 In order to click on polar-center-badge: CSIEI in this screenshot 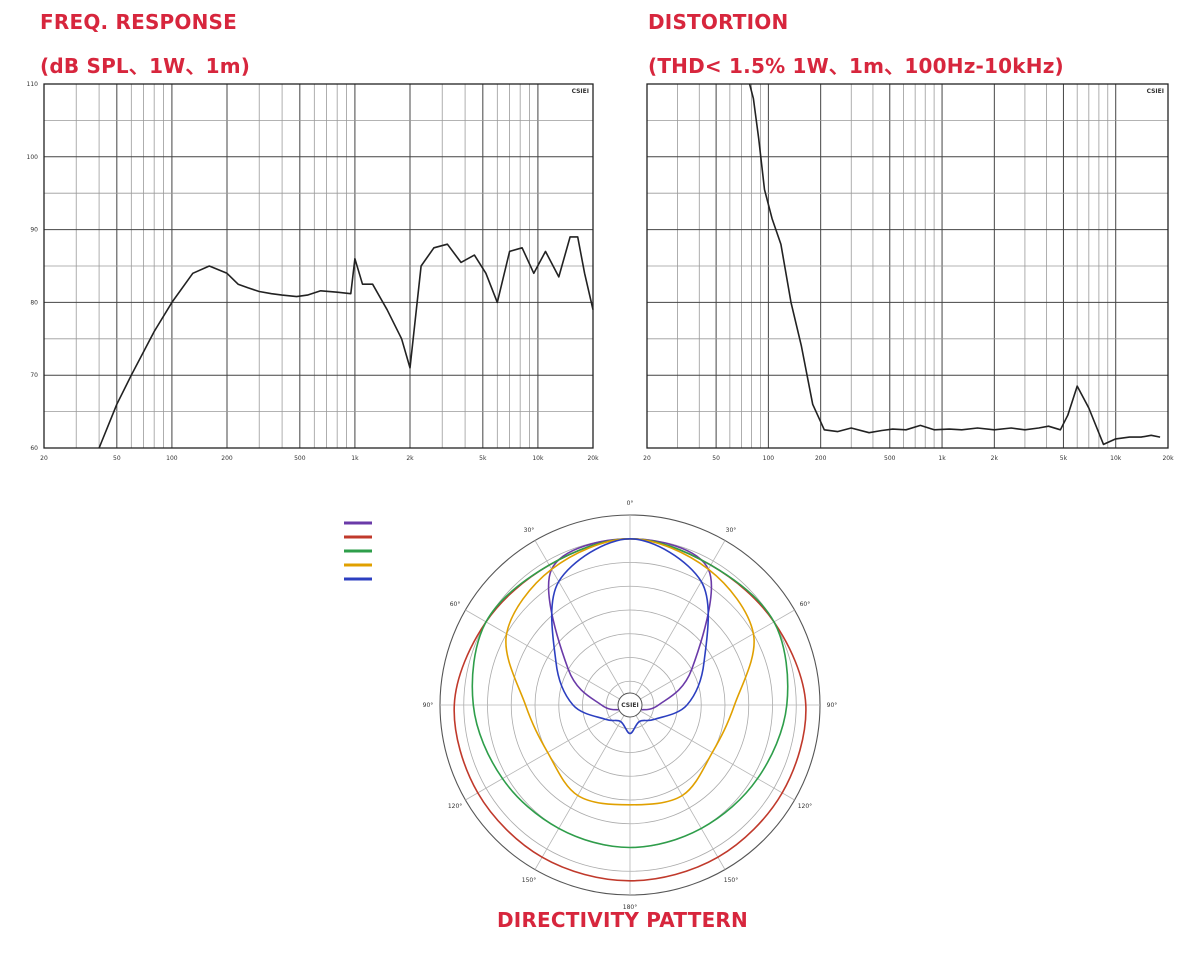, I will do `click(629, 705)`.